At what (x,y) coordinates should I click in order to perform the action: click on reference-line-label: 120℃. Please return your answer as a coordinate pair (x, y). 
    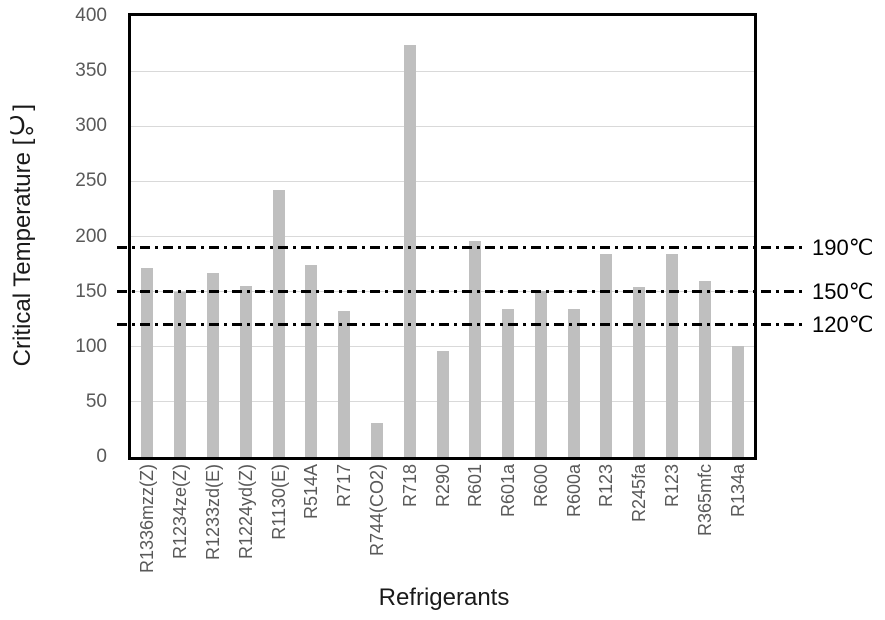
    Looking at the image, I should click on (843, 324).